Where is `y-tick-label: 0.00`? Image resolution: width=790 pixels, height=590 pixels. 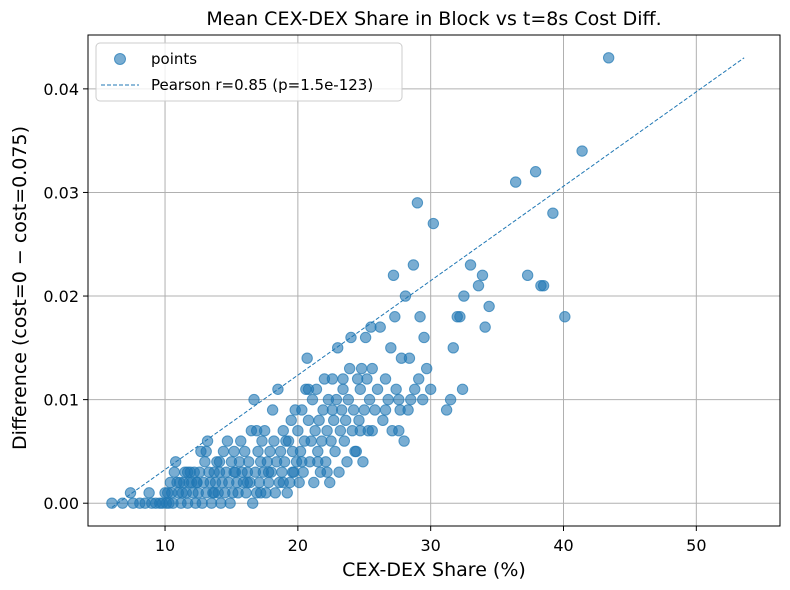 y-tick-label: 0.00 is located at coordinates (61, 503).